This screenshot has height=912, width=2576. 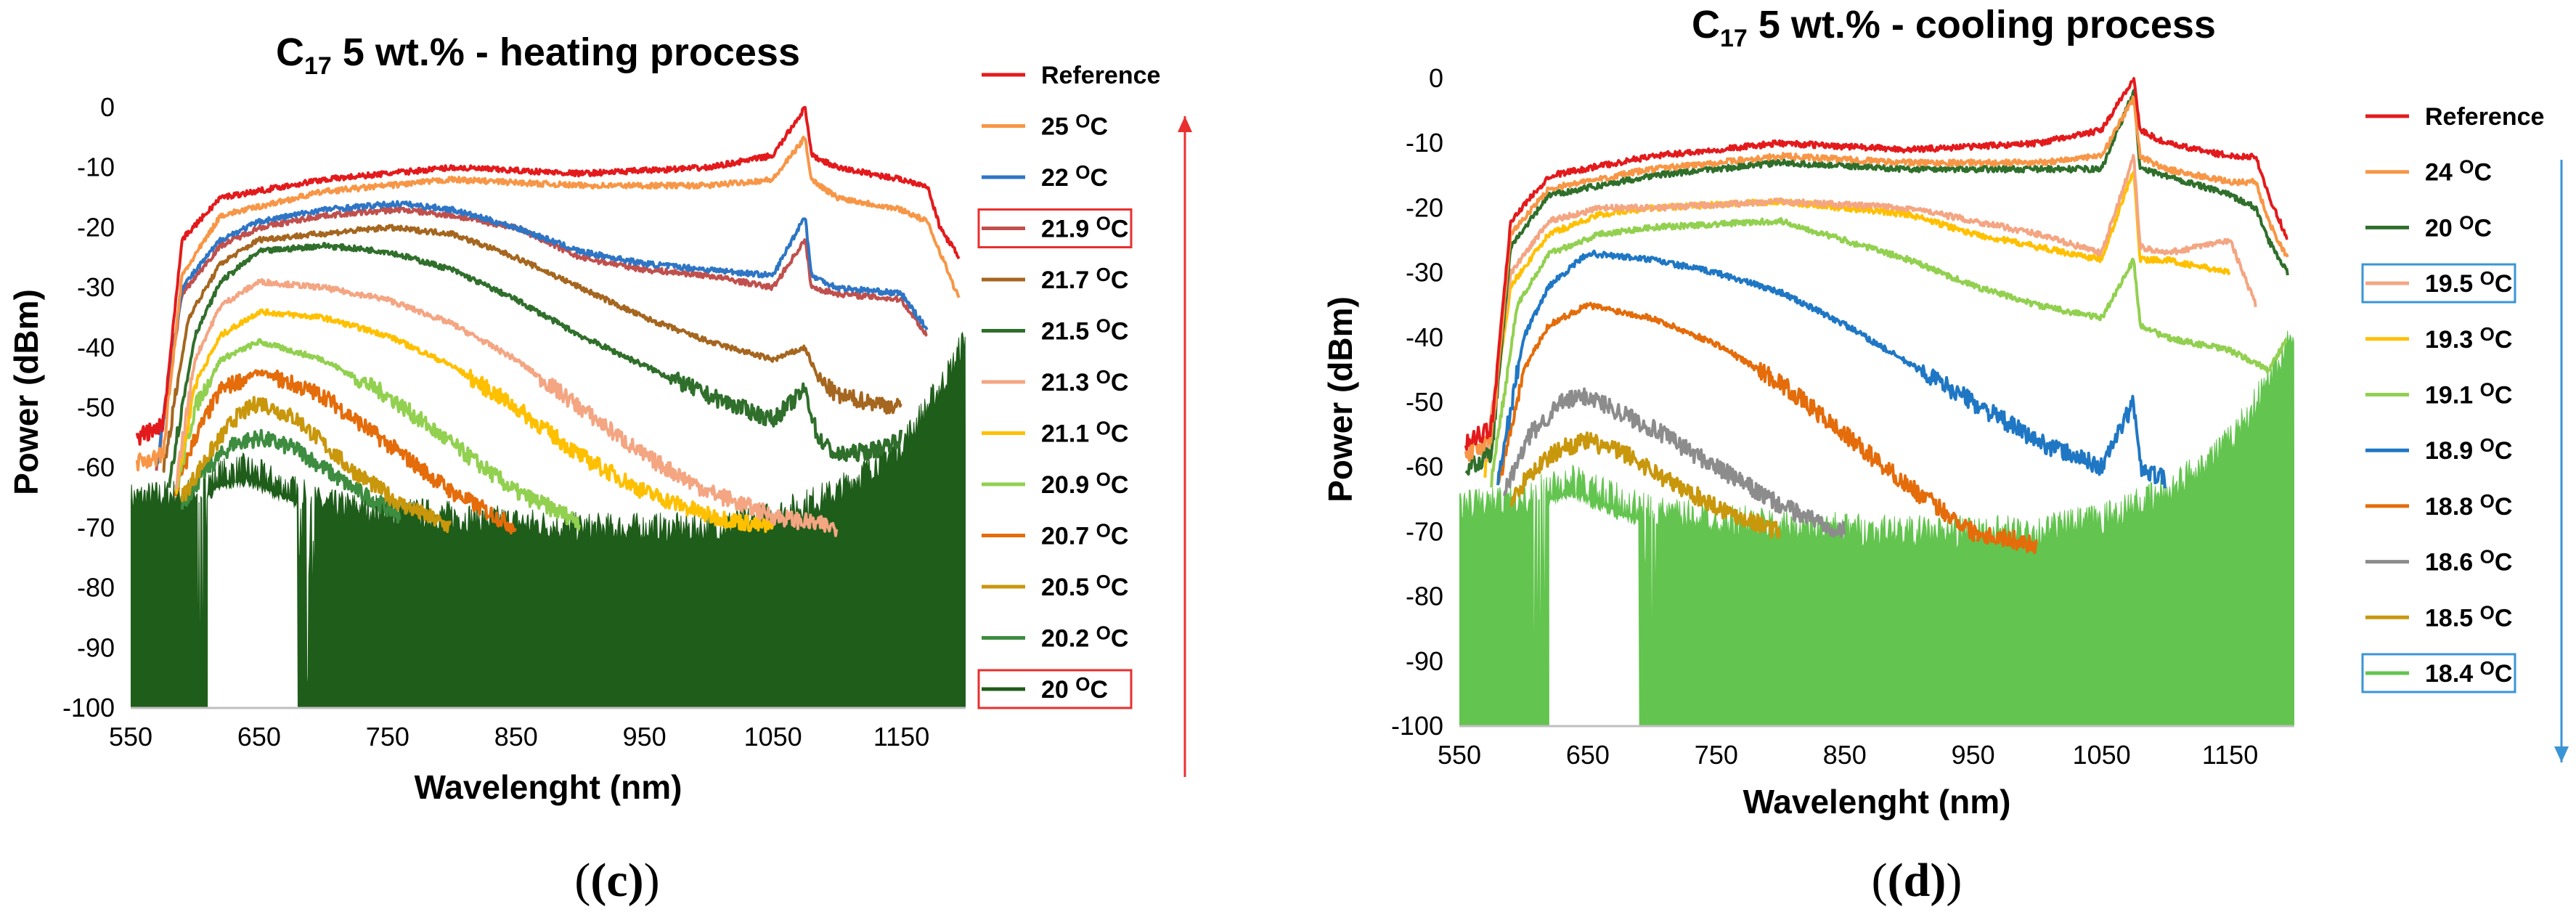 What do you see at coordinates (1594, 609) in the screenshot?
I see `series-gap` at bounding box center [1594, 609].